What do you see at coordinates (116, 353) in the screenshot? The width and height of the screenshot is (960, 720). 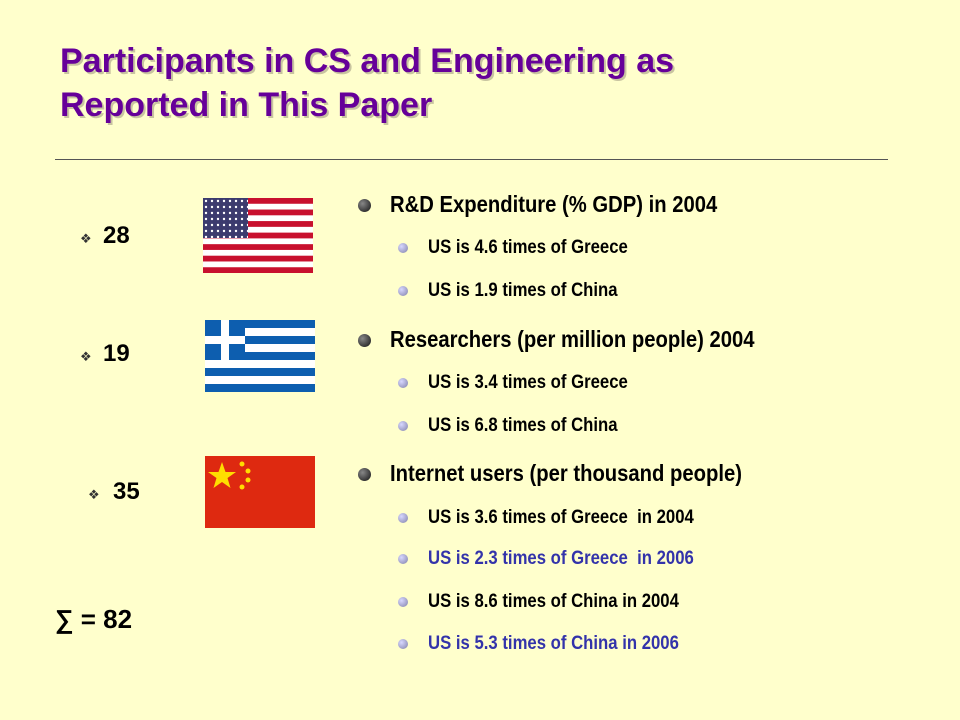 I see `participant-count: 19` at bounding box center [116, 353].